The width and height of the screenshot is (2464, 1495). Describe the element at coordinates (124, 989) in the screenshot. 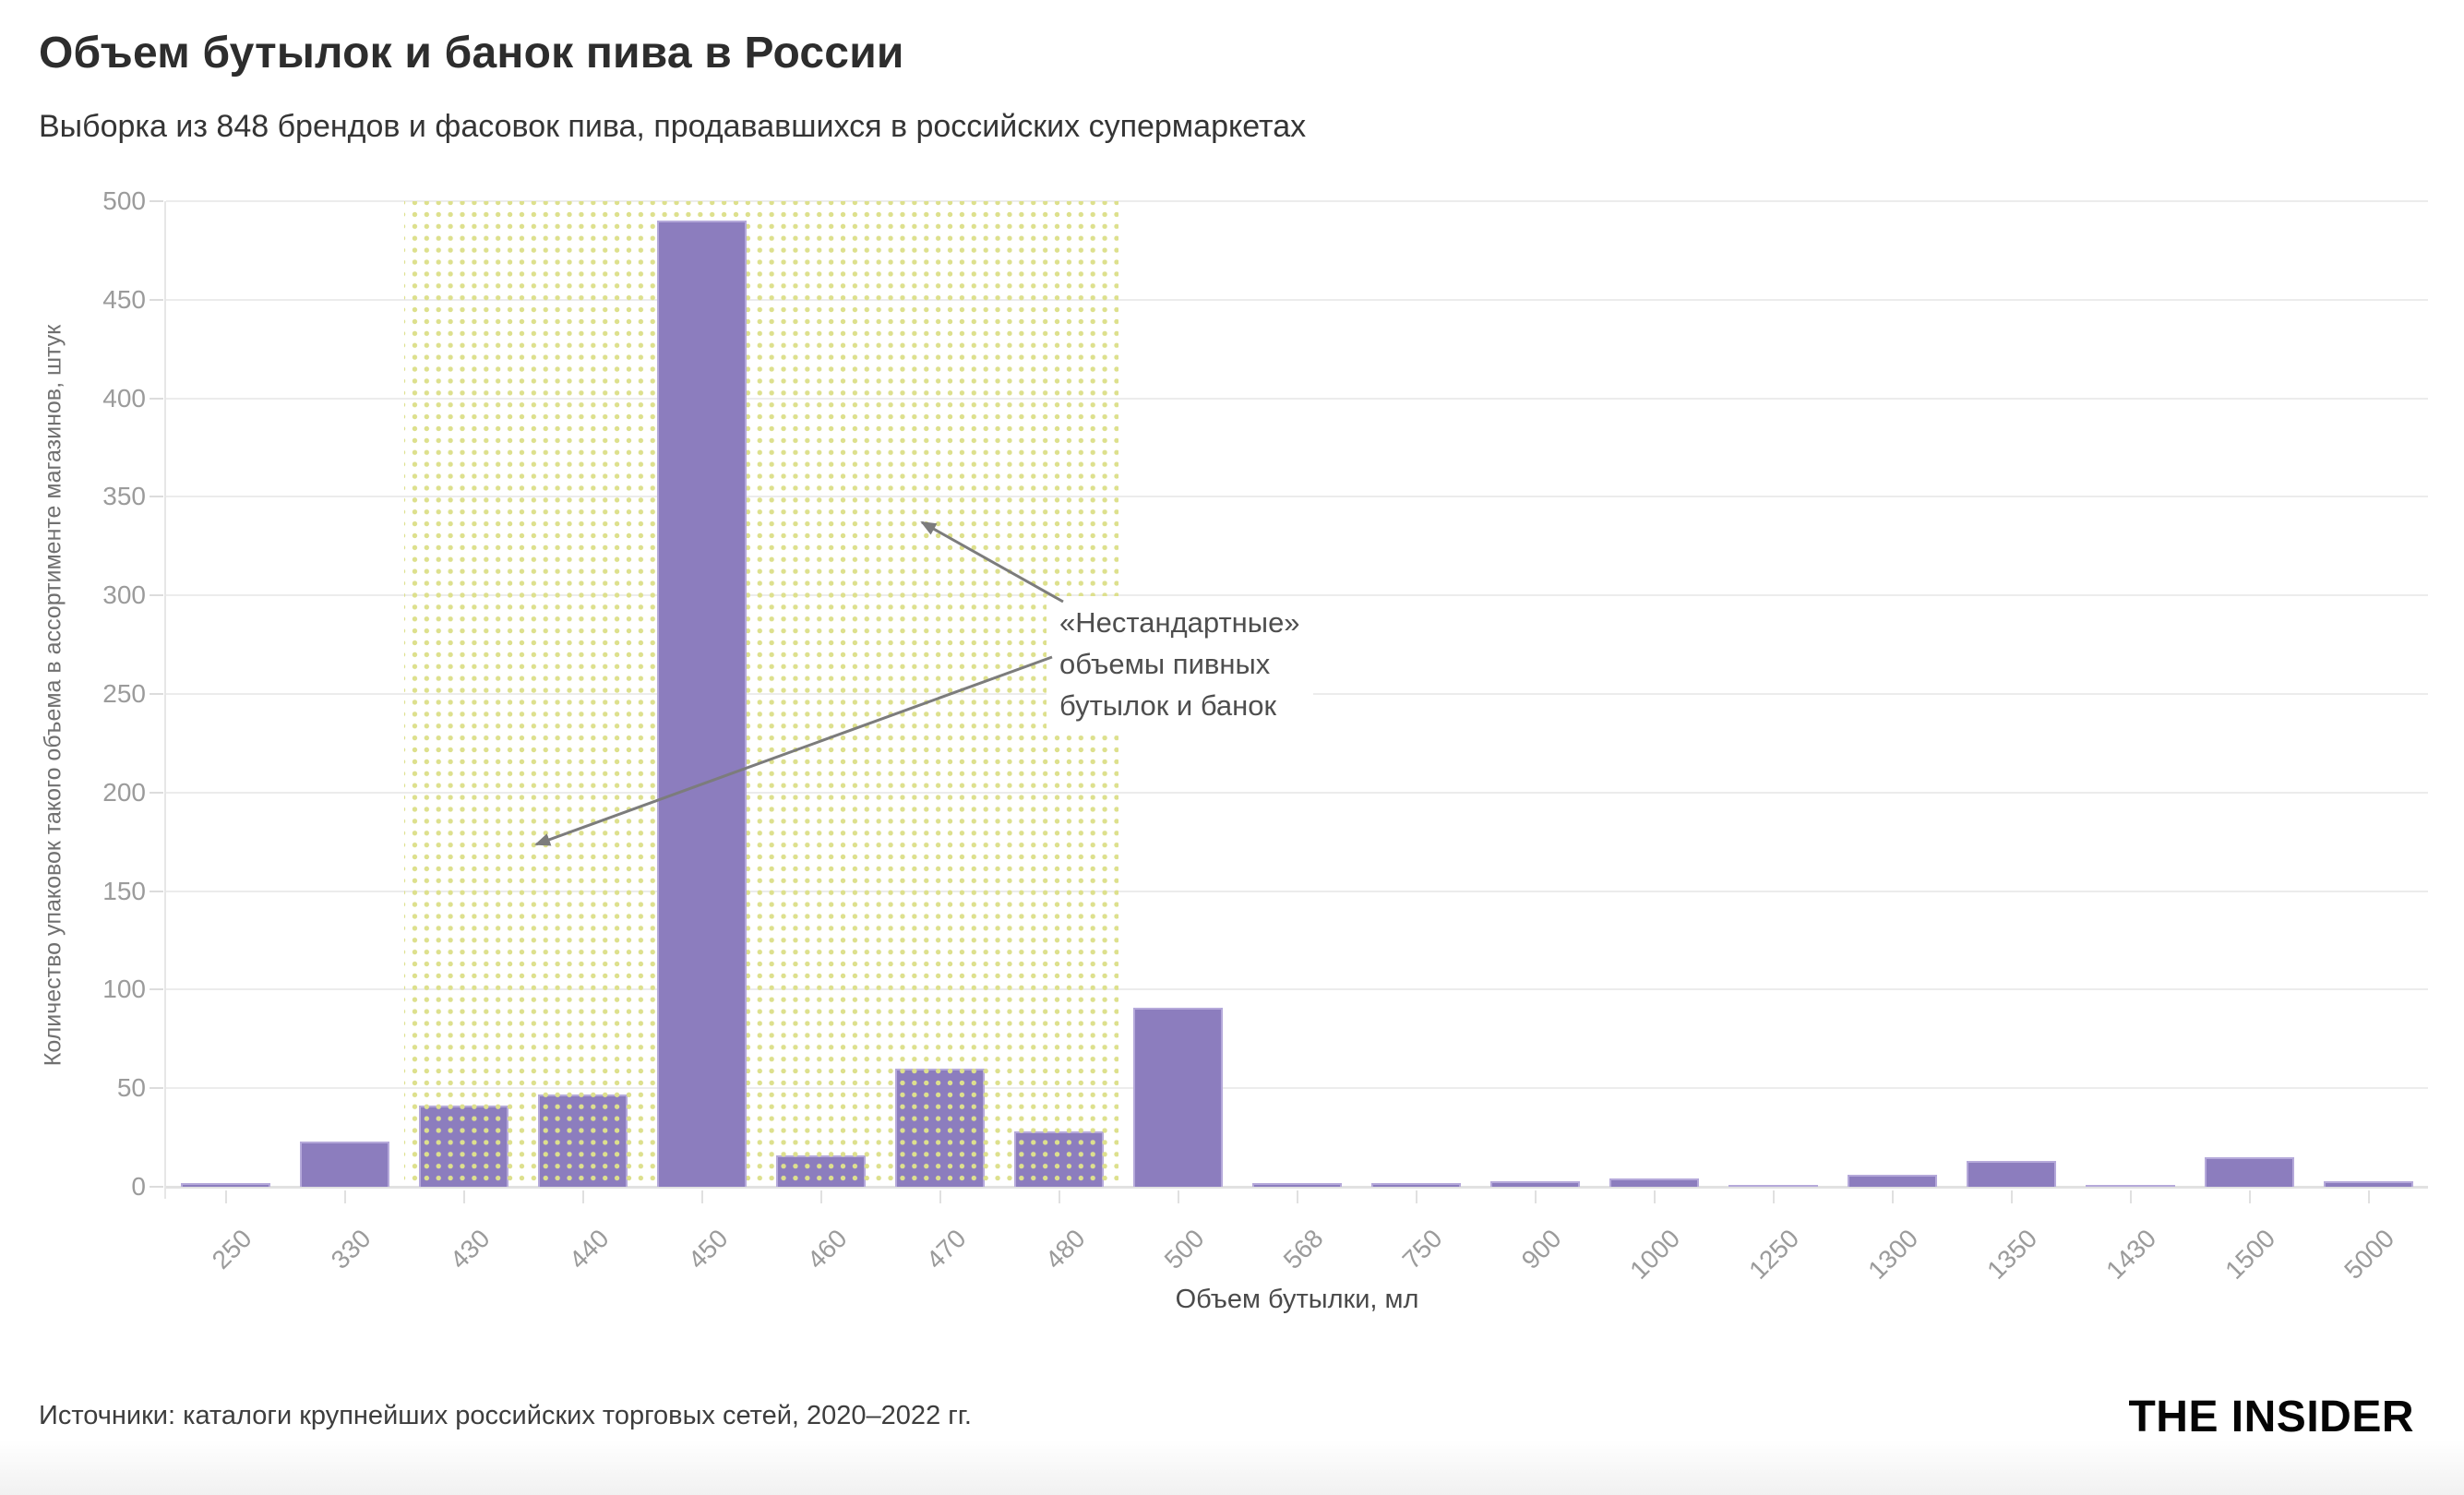

I see `y-tick-label: 100` at that location.